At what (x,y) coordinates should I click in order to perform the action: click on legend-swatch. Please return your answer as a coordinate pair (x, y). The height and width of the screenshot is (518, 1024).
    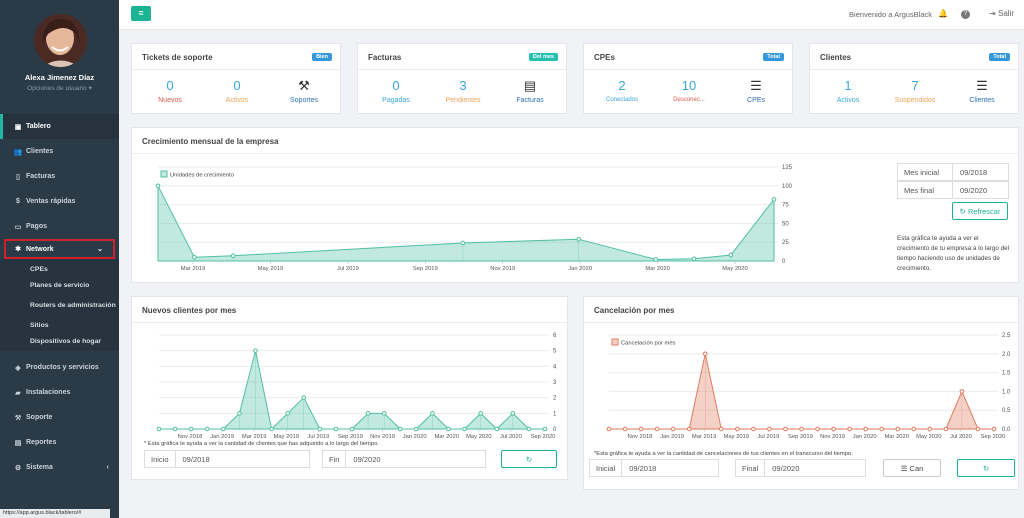
    Looking at the image, I should click on (615, 342).